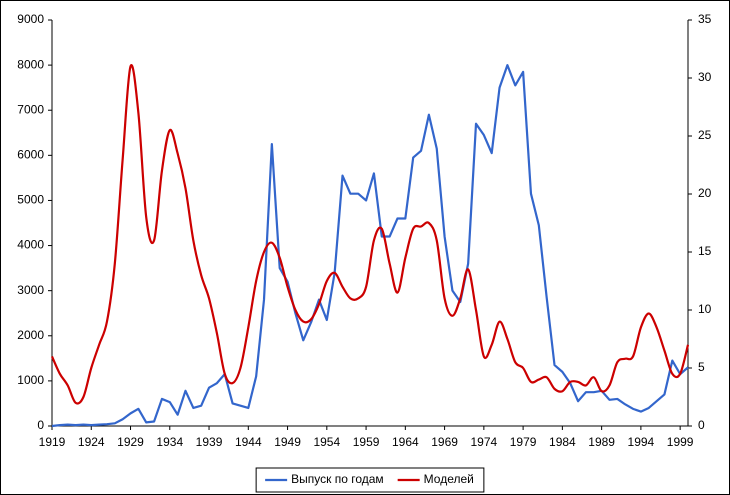 The image size is (730, 495). Describe the element at coordinates (680, 442) in the screenshot. I see `x-tick-label: 1999` at that location.